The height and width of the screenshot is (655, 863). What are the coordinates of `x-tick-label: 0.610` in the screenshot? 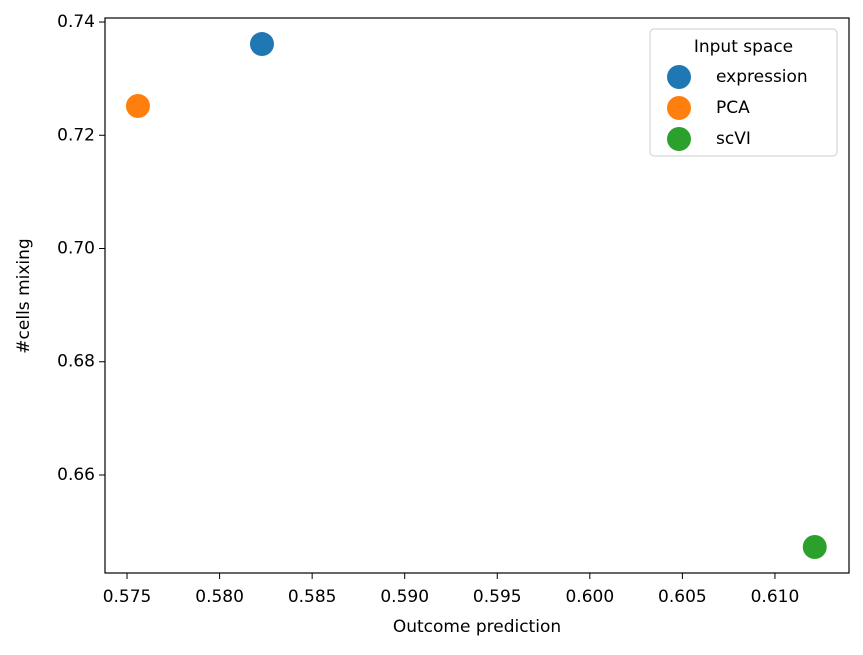 It's located at (775, 597).